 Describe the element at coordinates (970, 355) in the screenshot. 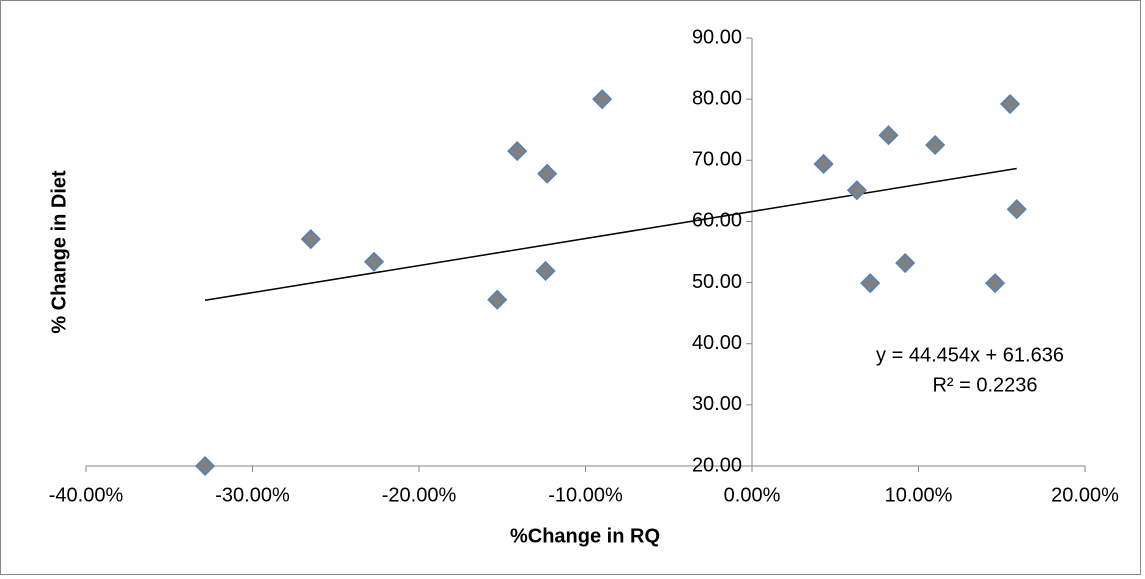

I see `equation: y = 44.454x + 61.636` at that location.